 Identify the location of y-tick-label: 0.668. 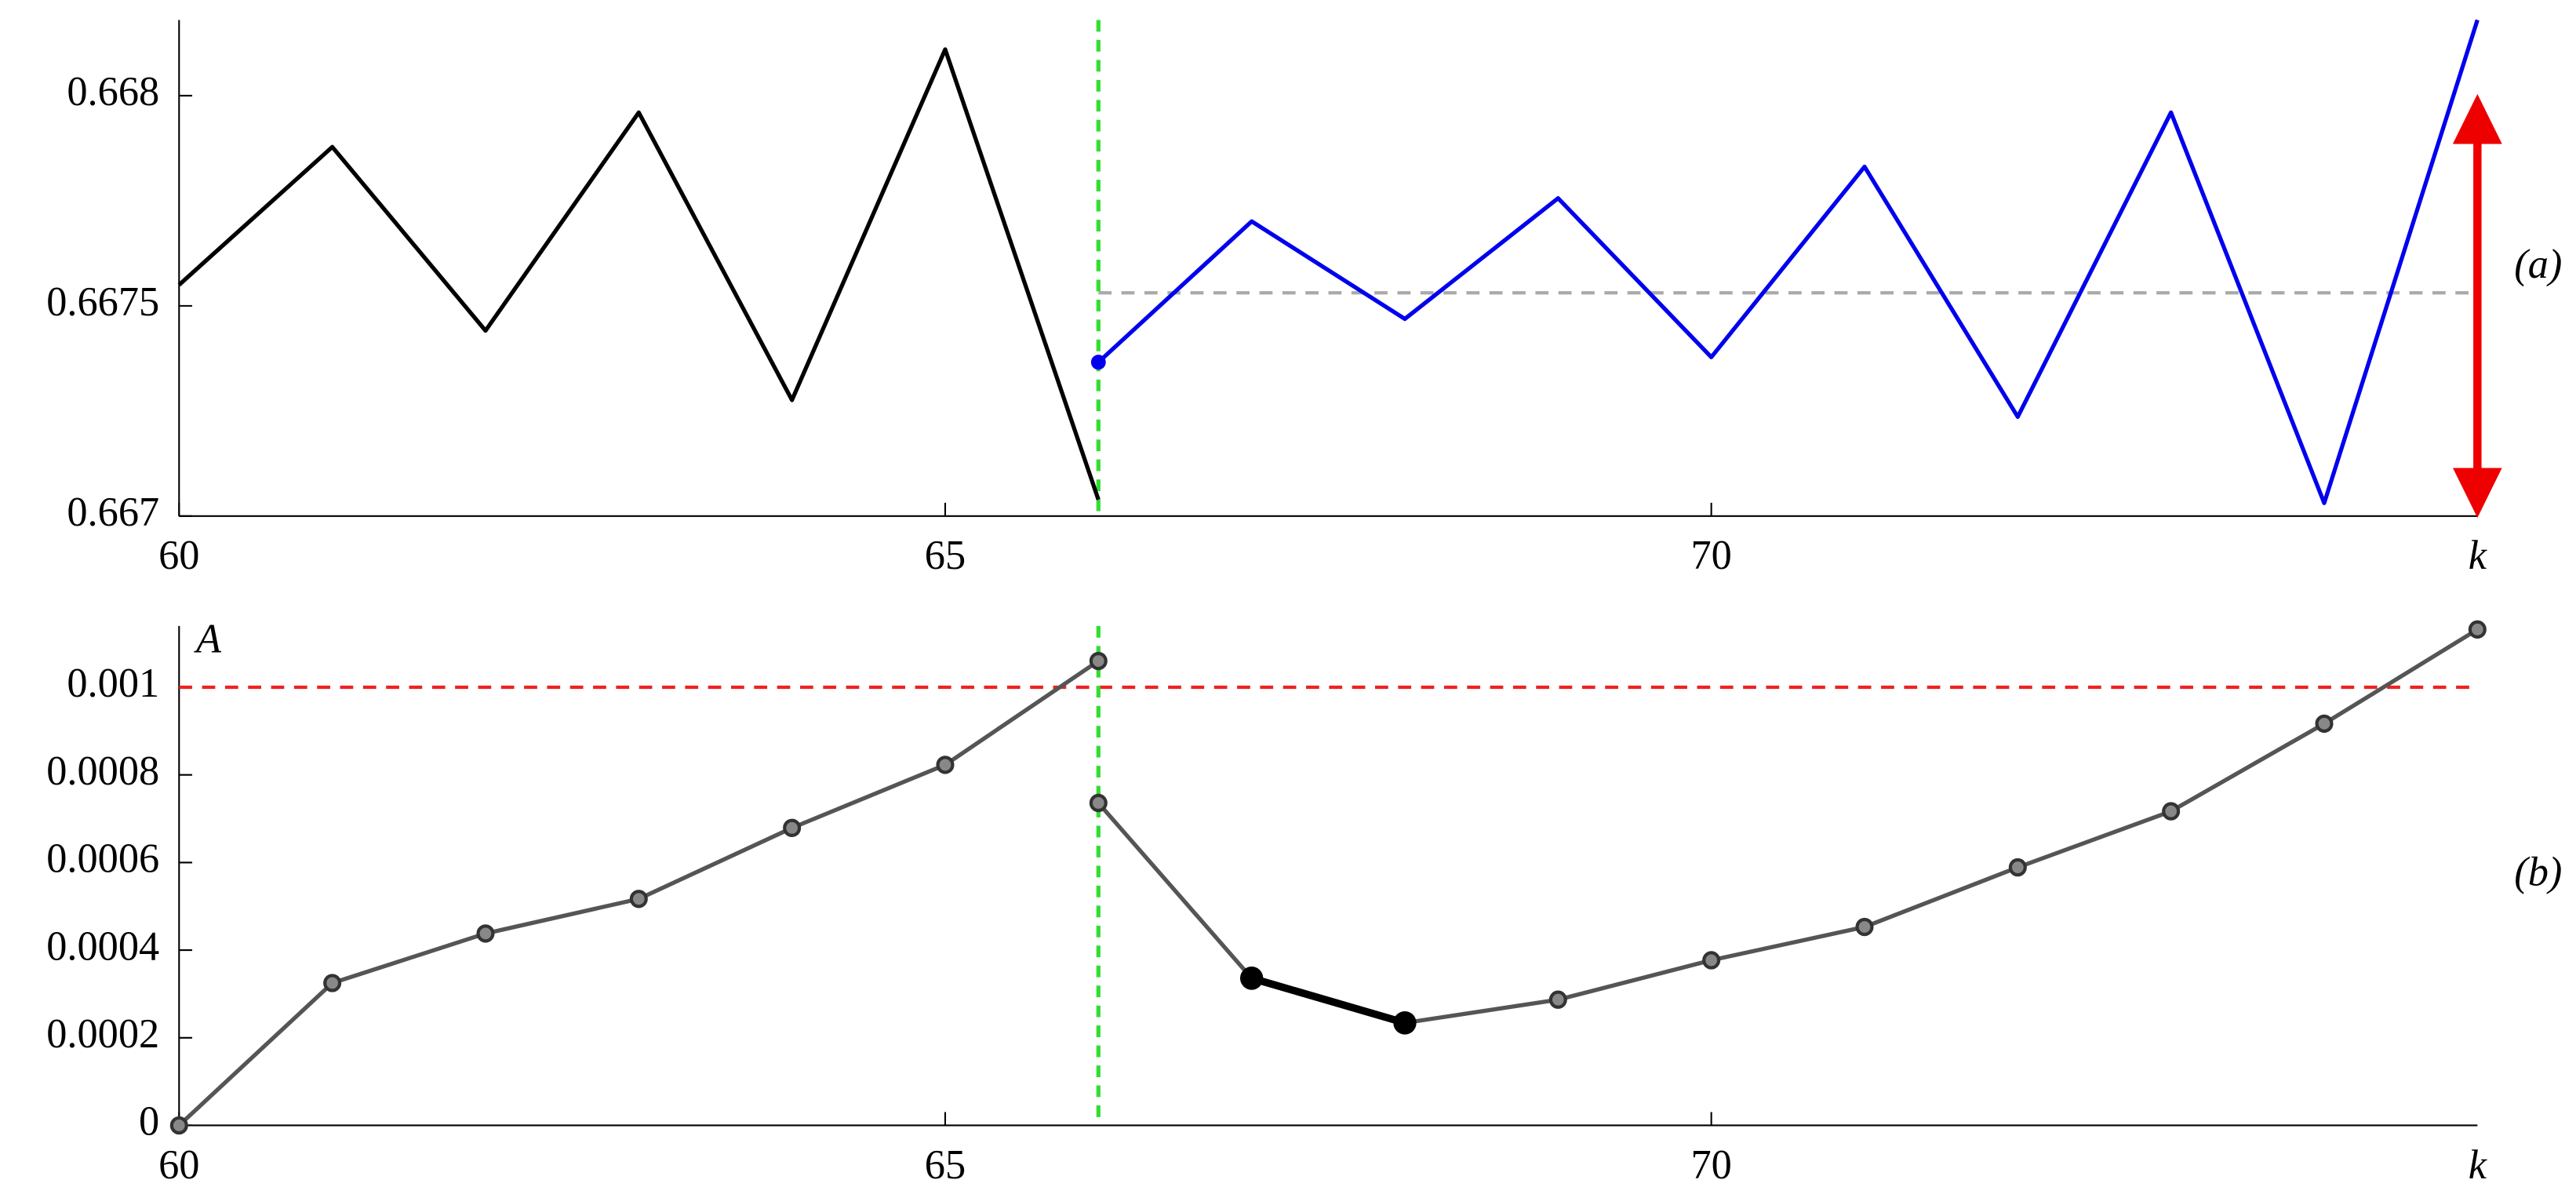
(113, 92).